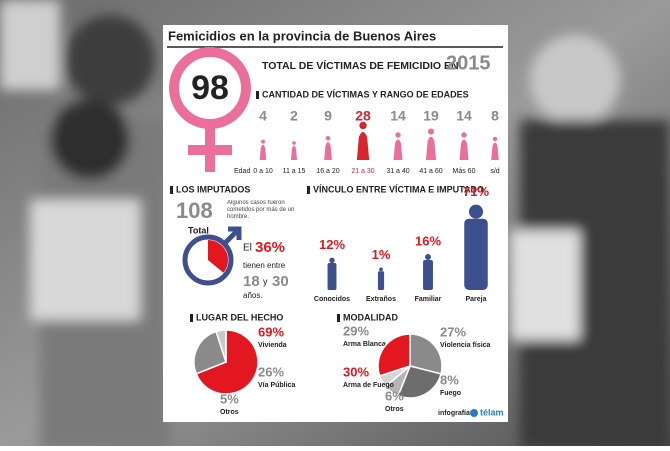 The height and width of the screenshot is (451, 670). Describe the element at coordinates (364, 344) in the screenshot. I see `category-label: Arma Blanca` at that location.